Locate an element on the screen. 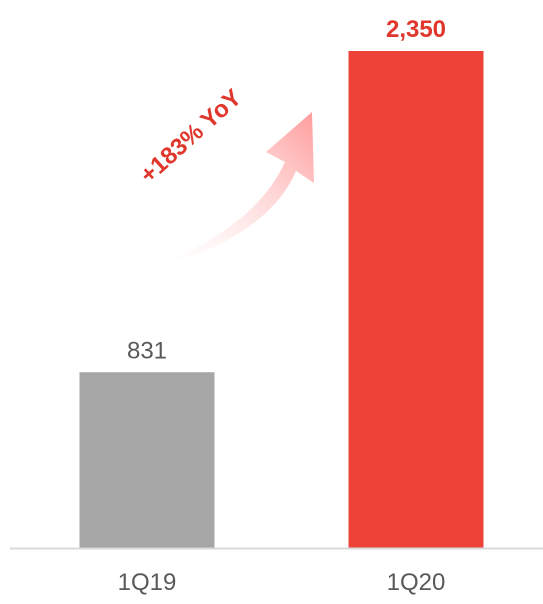  bar-1q19 is located at coordinates (147, 460).